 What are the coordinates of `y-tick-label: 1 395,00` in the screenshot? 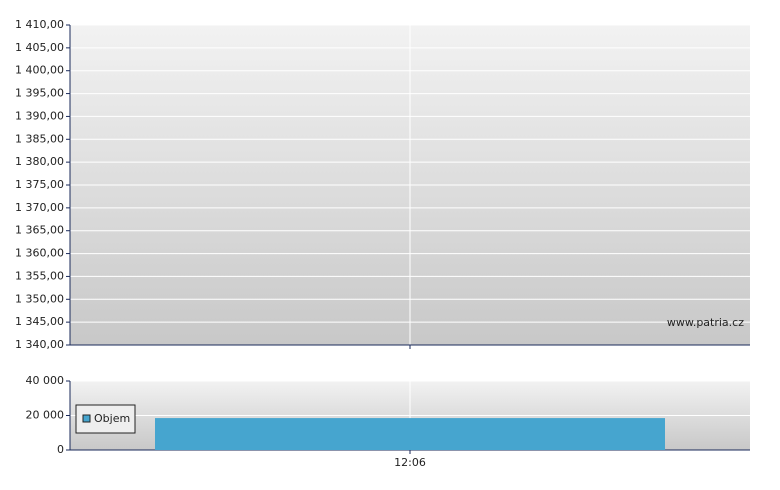 It's located at (39, 93).